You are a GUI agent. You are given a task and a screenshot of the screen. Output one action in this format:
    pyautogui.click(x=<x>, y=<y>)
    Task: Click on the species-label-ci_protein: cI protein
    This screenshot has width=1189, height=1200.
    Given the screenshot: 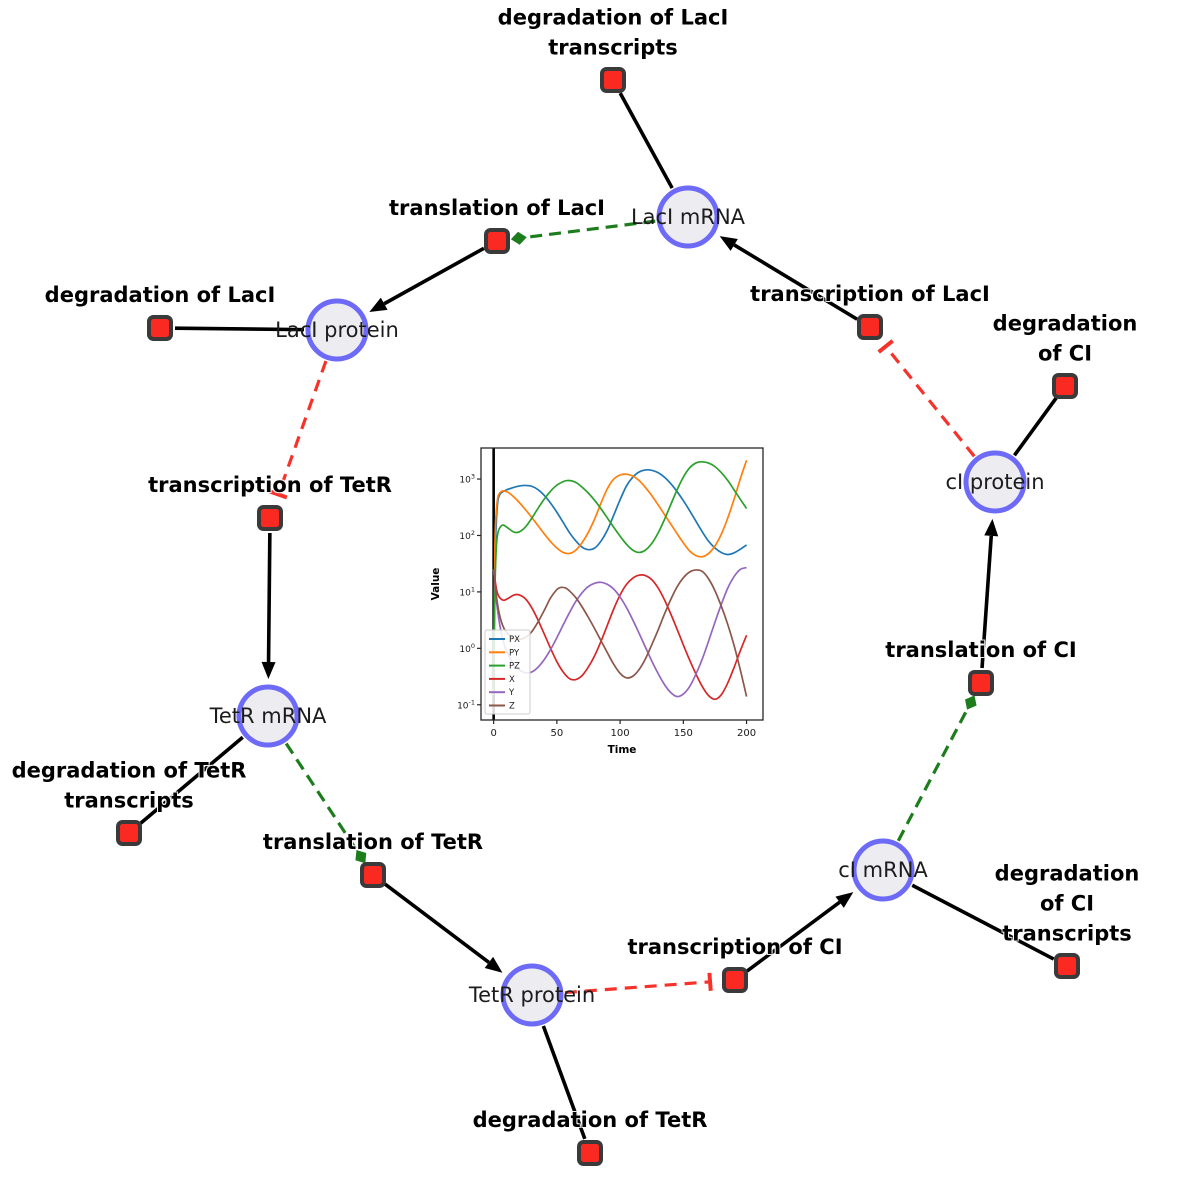 What is the action you would take?
    pyautogui.click(x=995, y=482)
    